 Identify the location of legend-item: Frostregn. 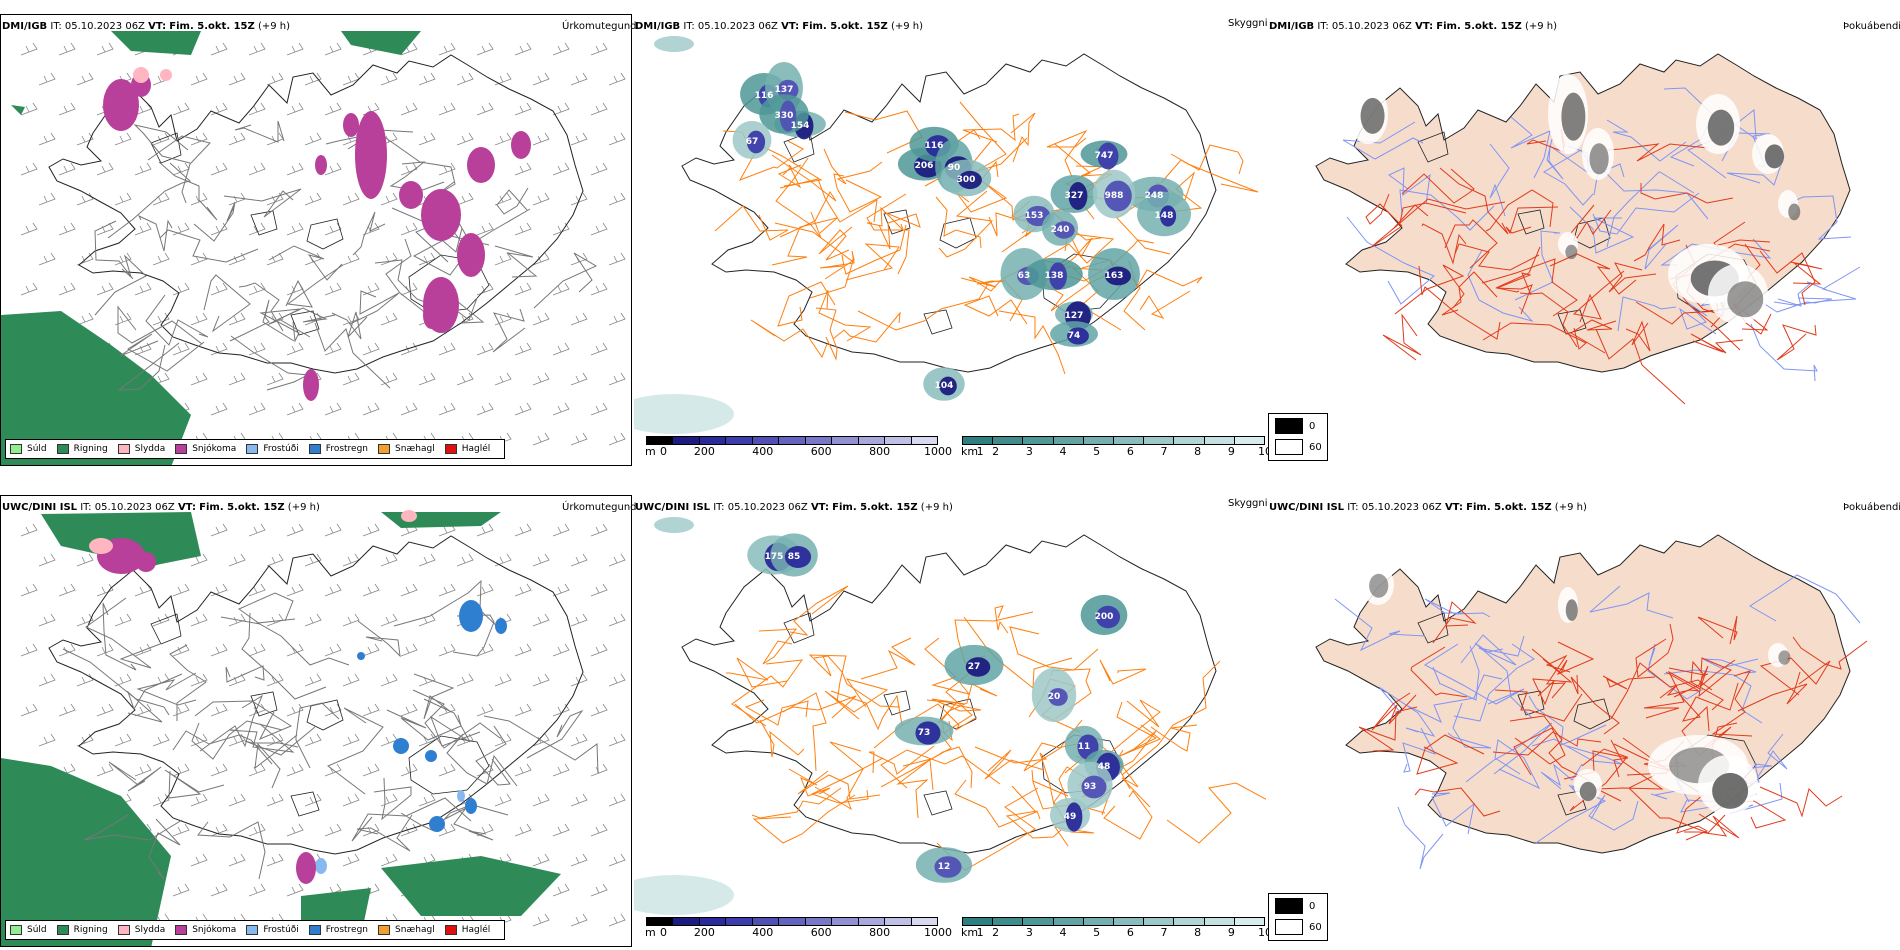
(338, 930).